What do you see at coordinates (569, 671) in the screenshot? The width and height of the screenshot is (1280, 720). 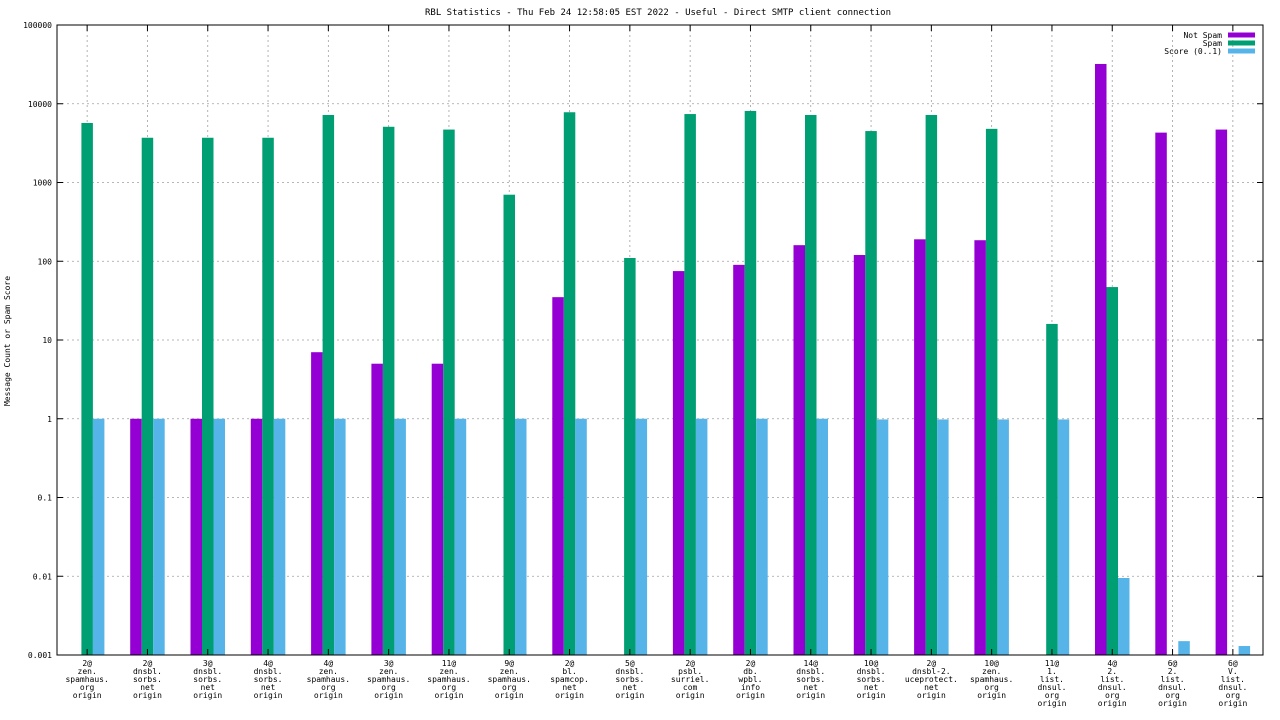 I see `x-tick-label-line: bl.` at bounding box center [569, 671].